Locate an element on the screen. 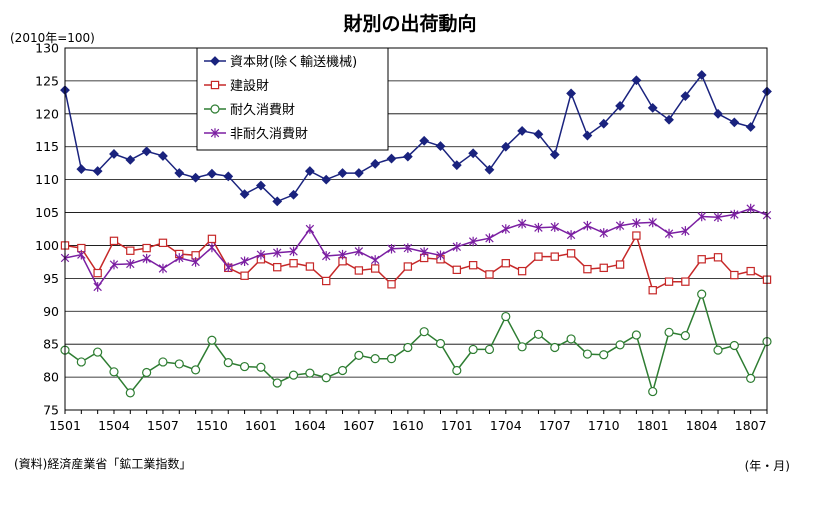 The image size is (825, 505). x-tick-label: 1607 is located at coordinates (359, 425).